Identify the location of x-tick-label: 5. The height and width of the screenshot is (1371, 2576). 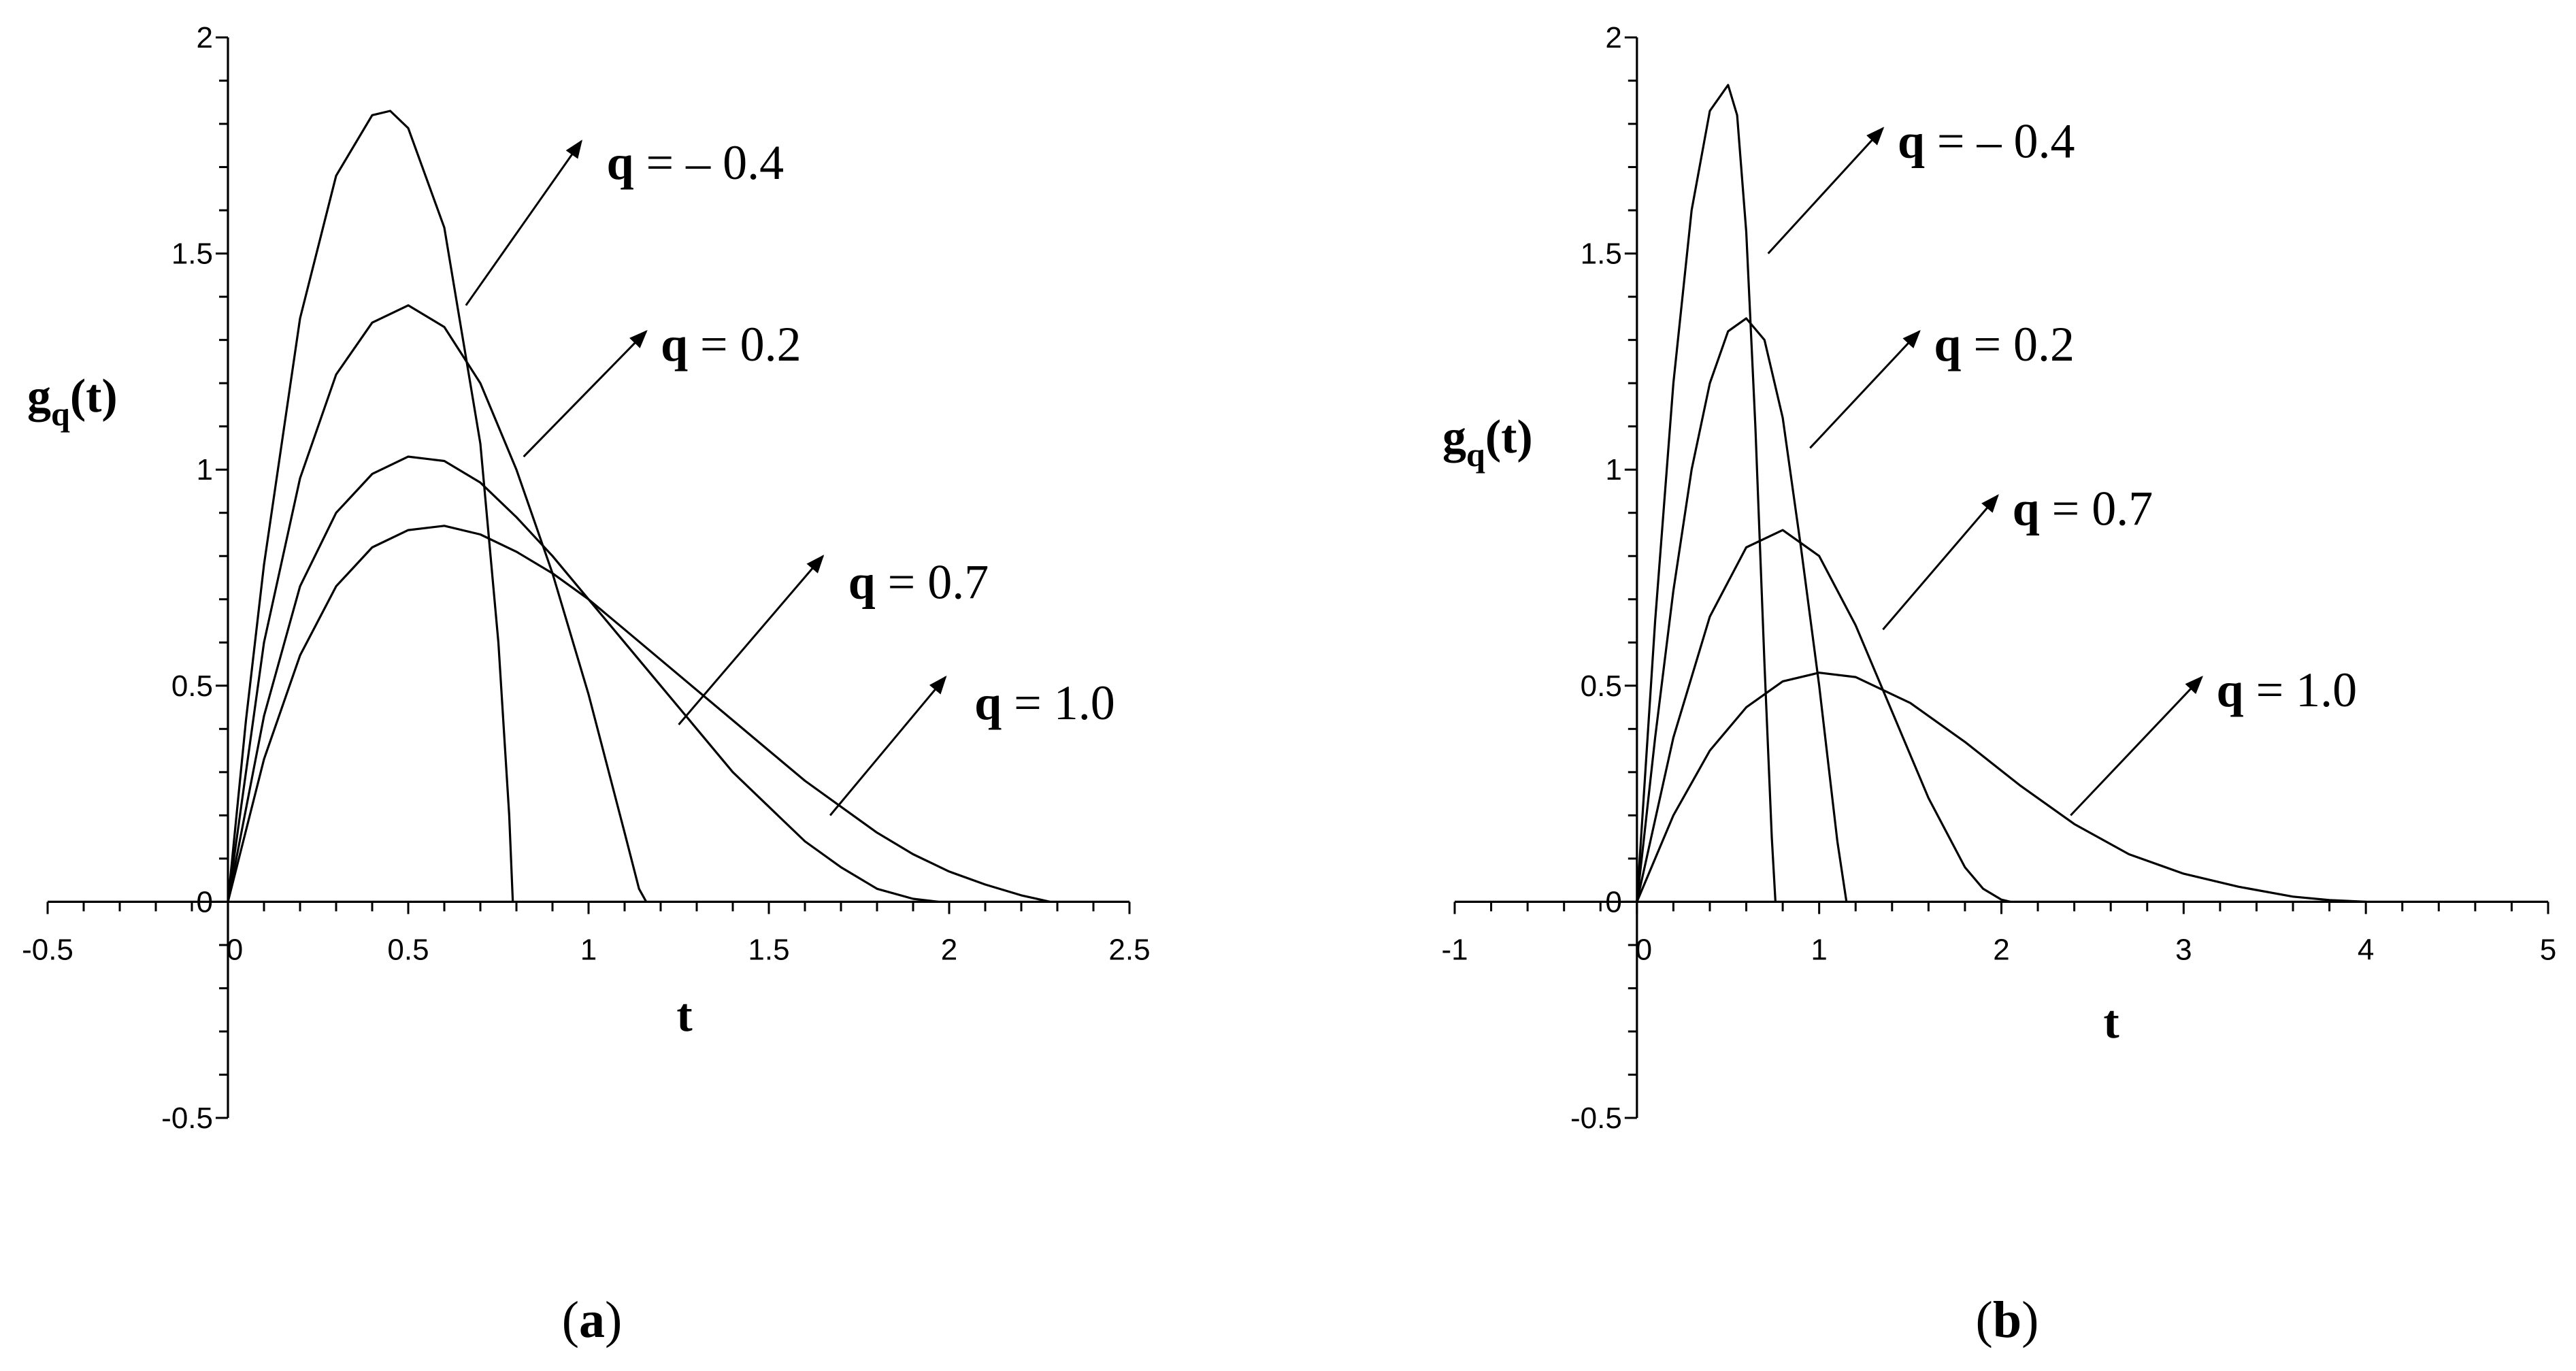
(2548, 949).